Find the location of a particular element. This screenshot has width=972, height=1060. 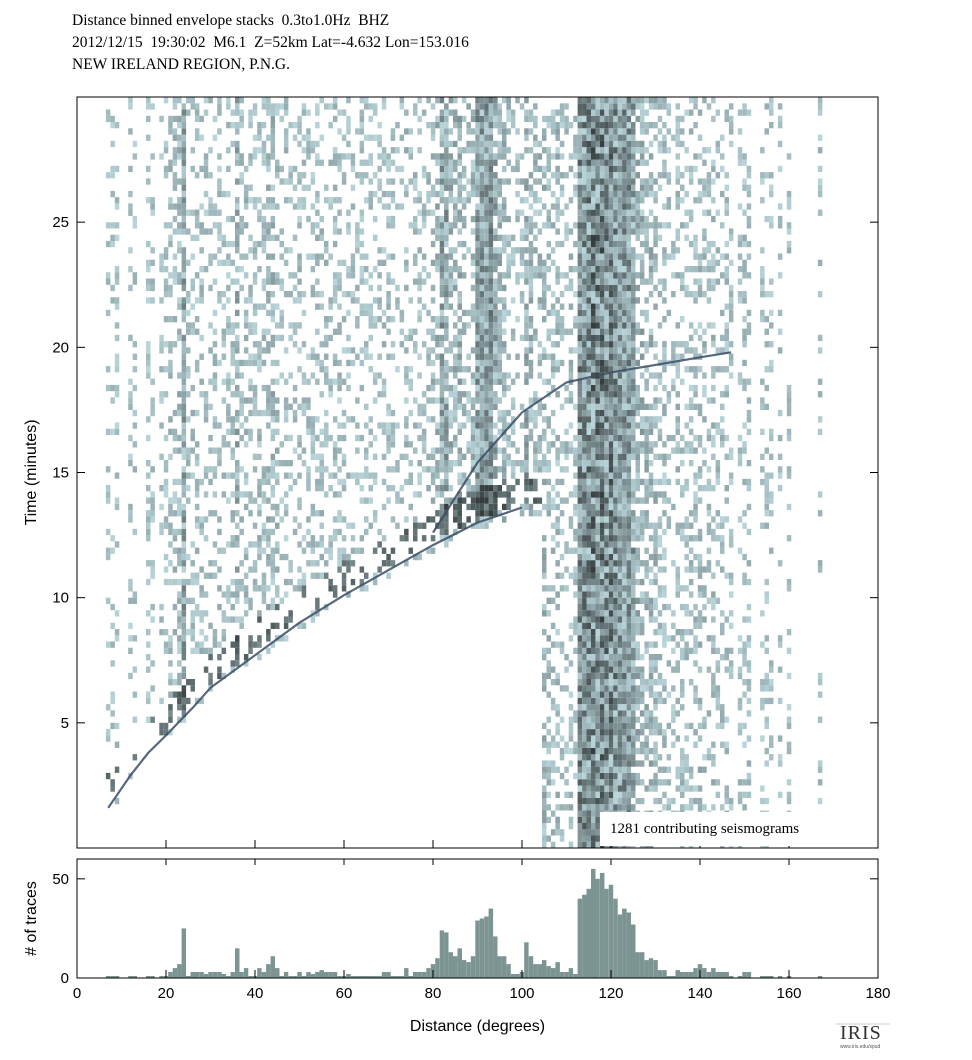

header-line-3: NEW IRELAND REGION, P.N.G. is located at coordinates (181, 64).